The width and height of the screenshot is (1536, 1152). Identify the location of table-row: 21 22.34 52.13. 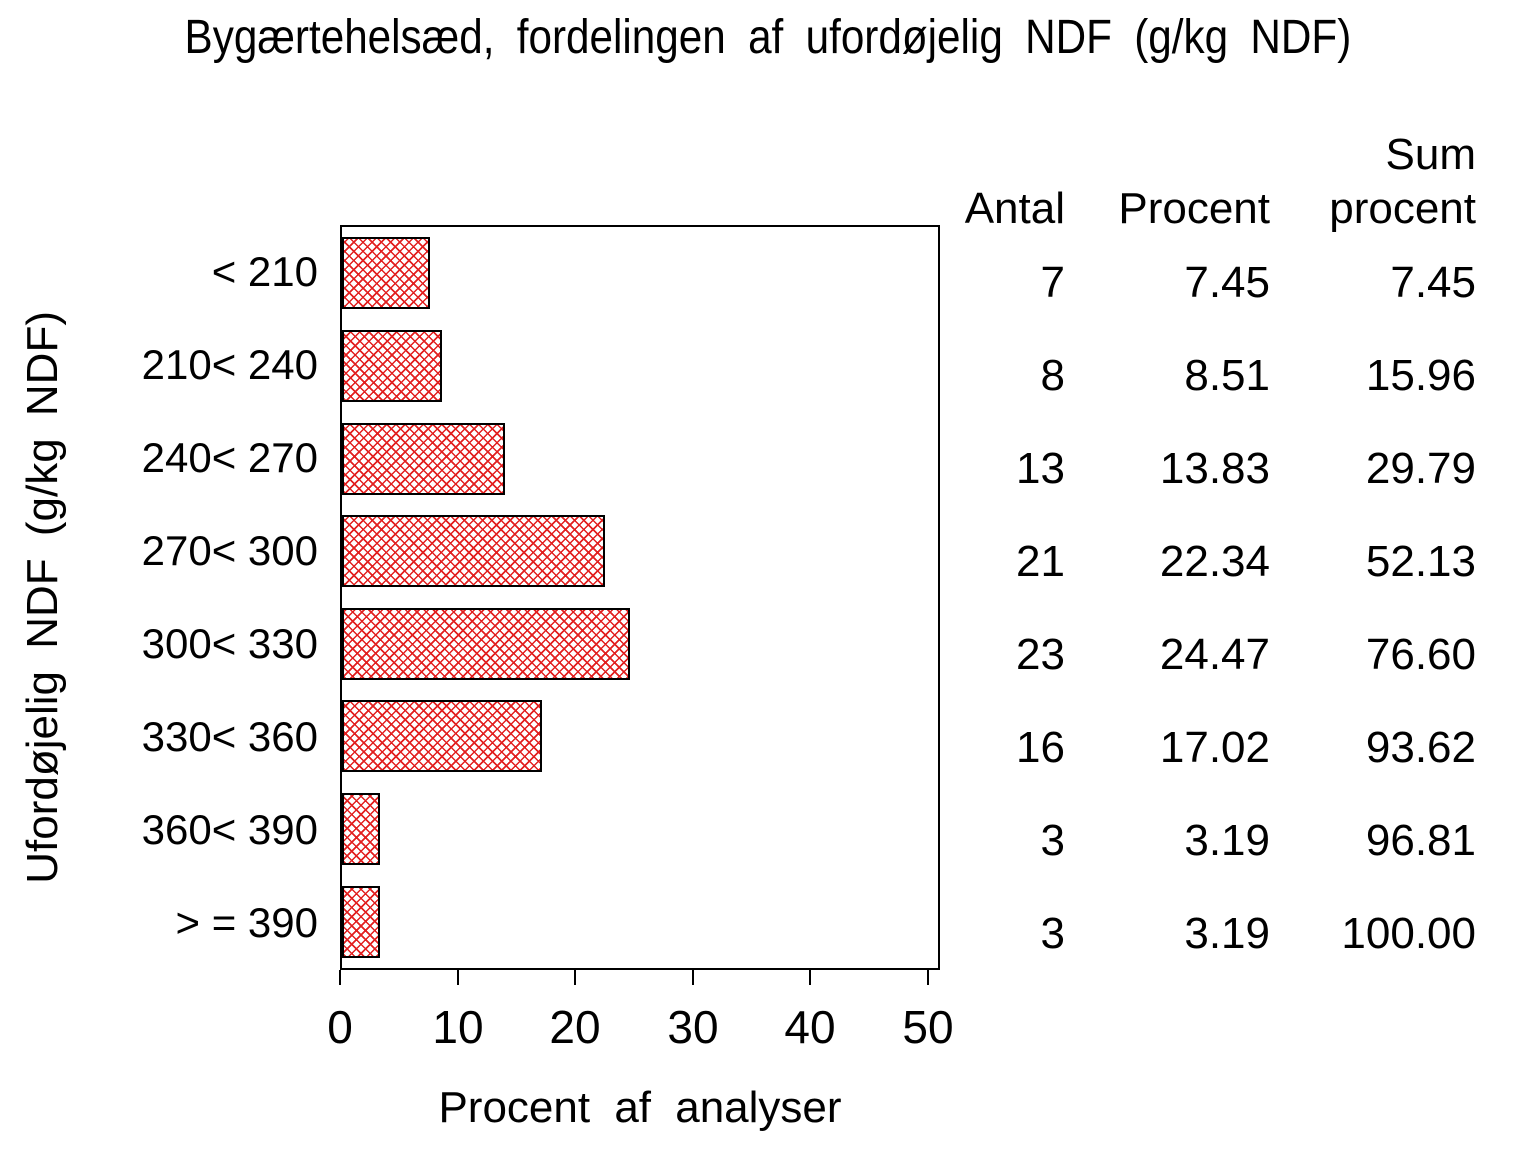
(1210, 561).